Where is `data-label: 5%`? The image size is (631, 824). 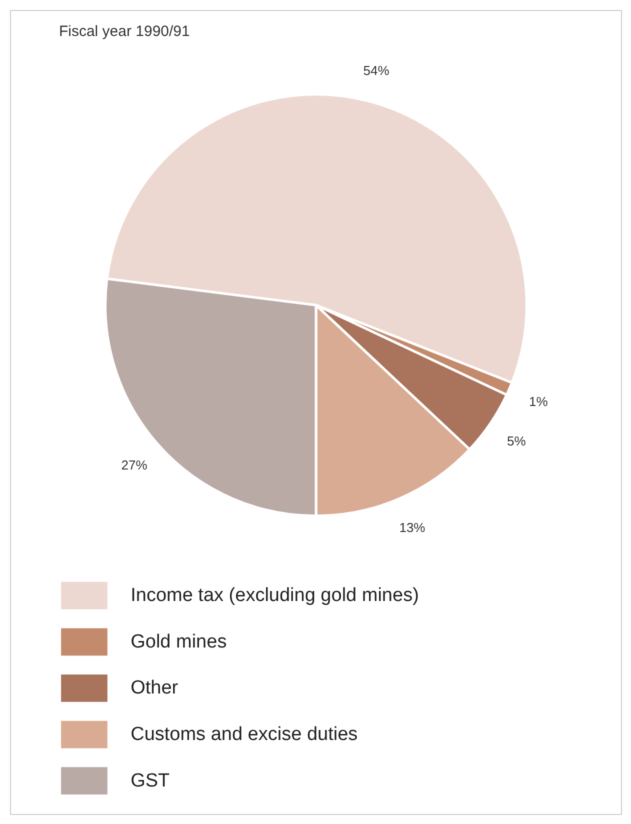
data-label: 5% is located at coordinates (516, 441).